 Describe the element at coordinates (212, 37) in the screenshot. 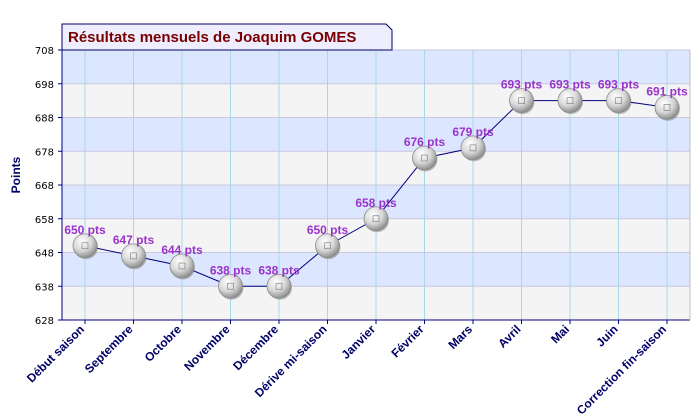

I see `chart-title: Résultats mensuels de Joaquim GOMES` at that location.